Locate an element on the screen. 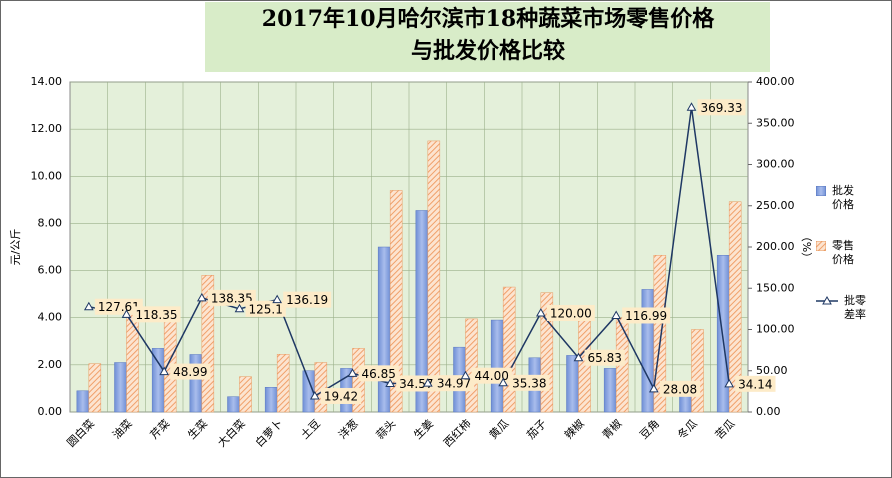  data-label-group: 65.83 is located at coordinates (604, 357).